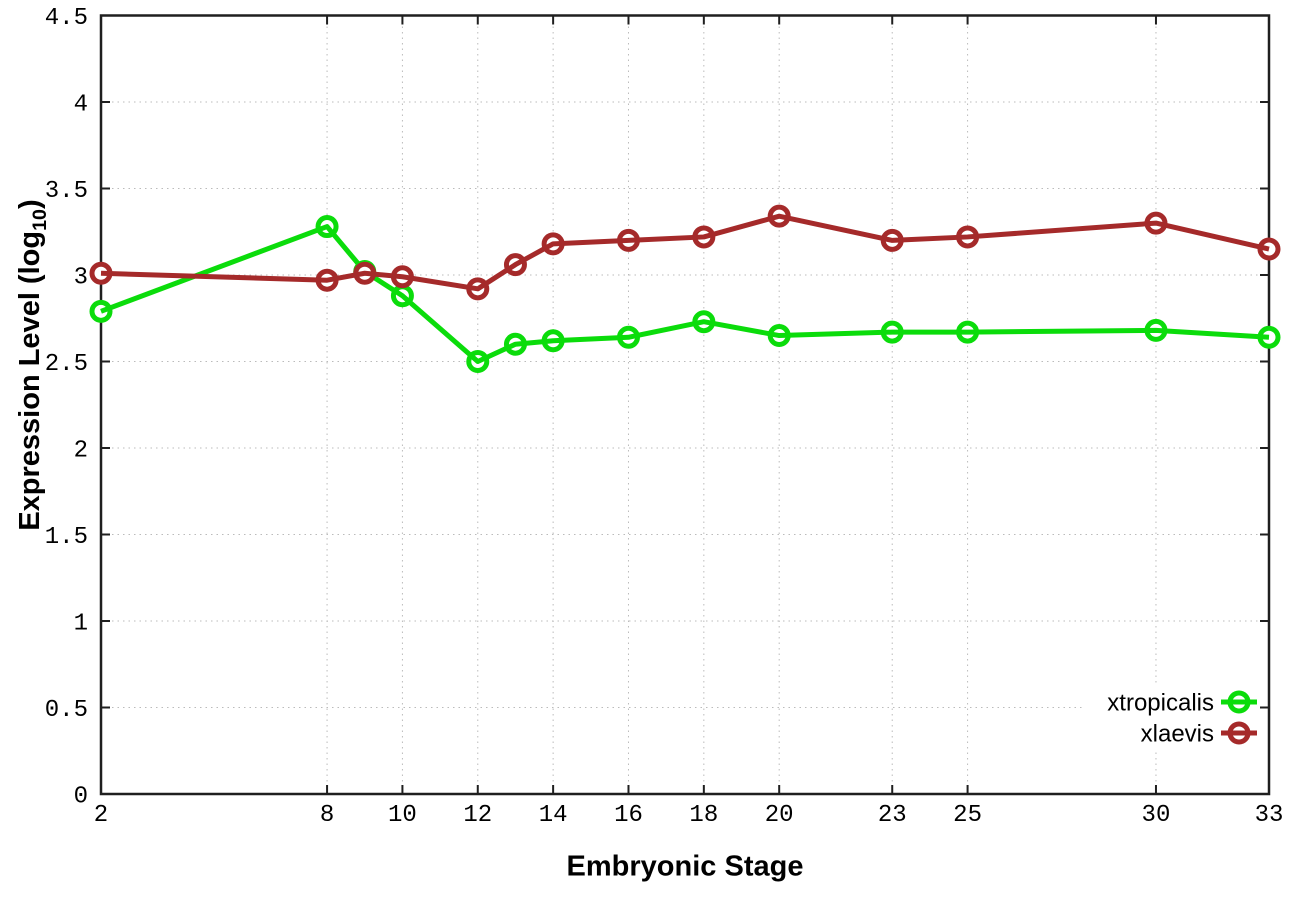 This screenshot has height=907, width=1296. I want to click on y-axis-title-subscript: 10, so click(39, 219).